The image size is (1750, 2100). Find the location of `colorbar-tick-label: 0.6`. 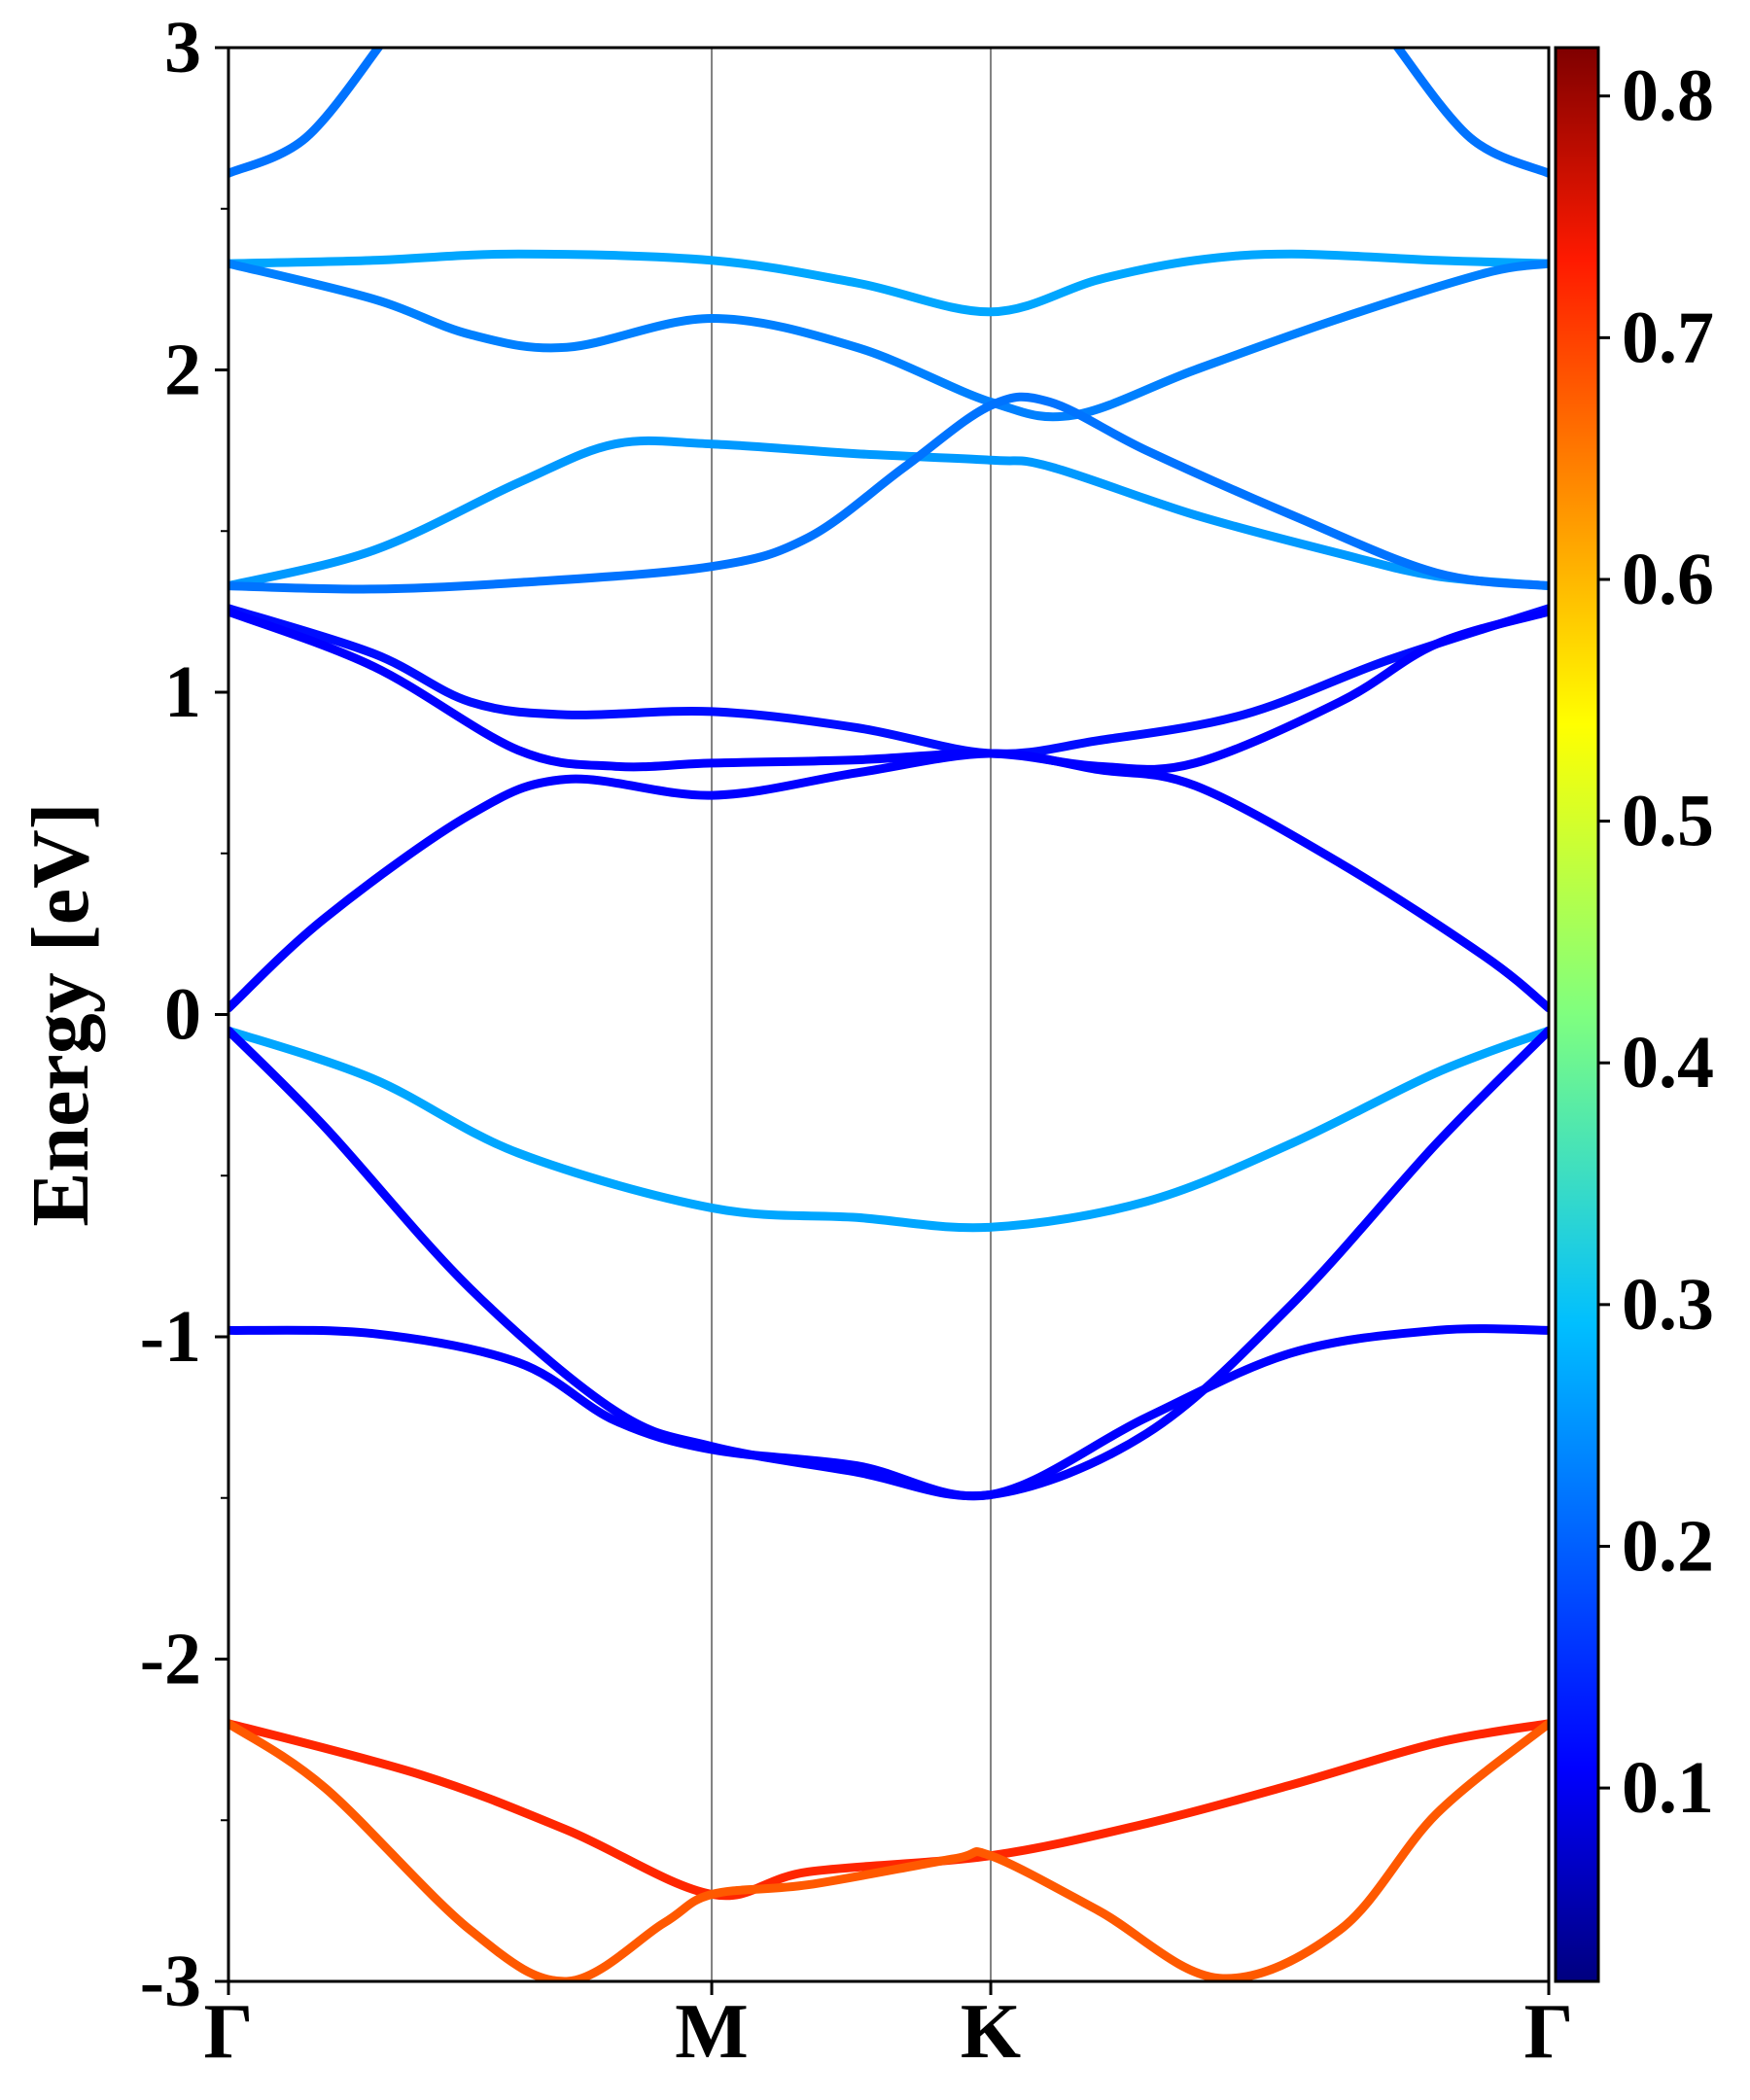

colorbar-tick-label: 0.6 is located at coordinates (1668, 579).